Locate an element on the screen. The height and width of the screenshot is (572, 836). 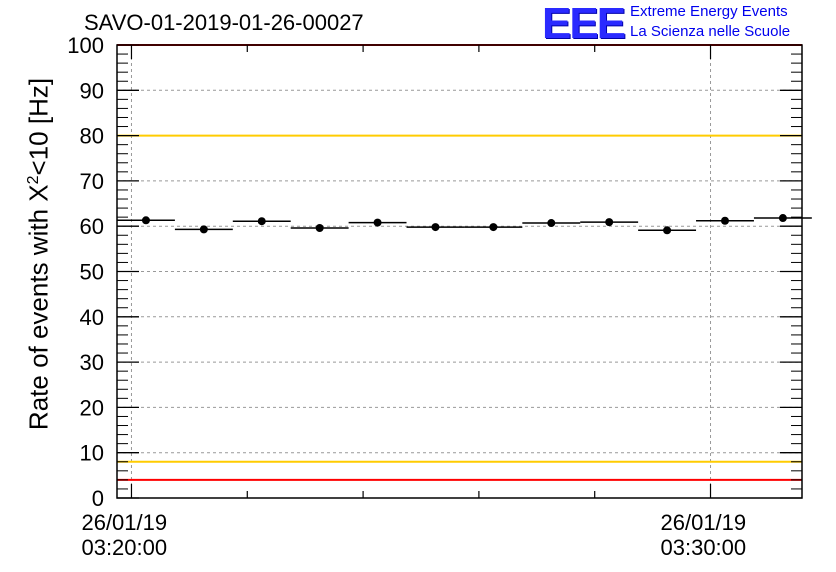
x-tick-label-time: 03:20:00 is located at coordinates (124, 547).